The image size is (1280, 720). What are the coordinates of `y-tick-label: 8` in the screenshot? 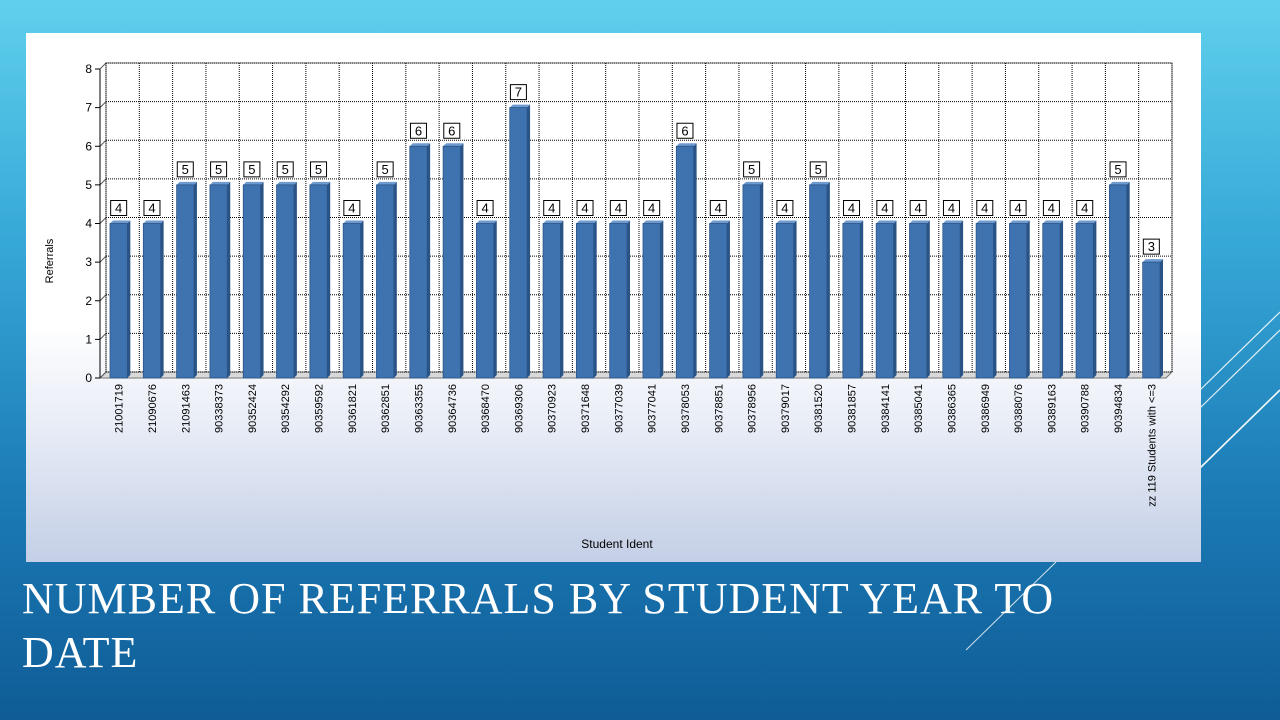 It's located at (88, 69).